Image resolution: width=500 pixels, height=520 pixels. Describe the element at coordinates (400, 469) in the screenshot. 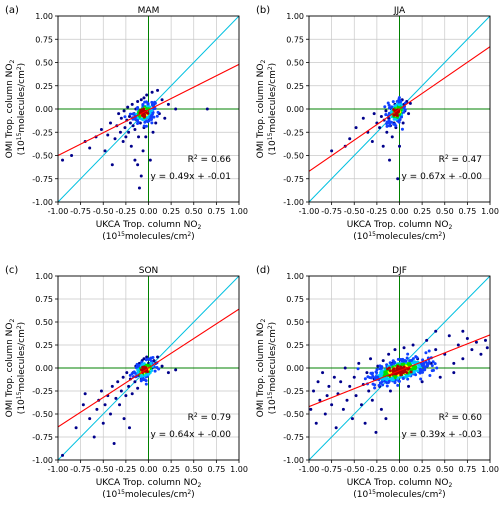

I see `x-tick-label: 0.00` at that location.